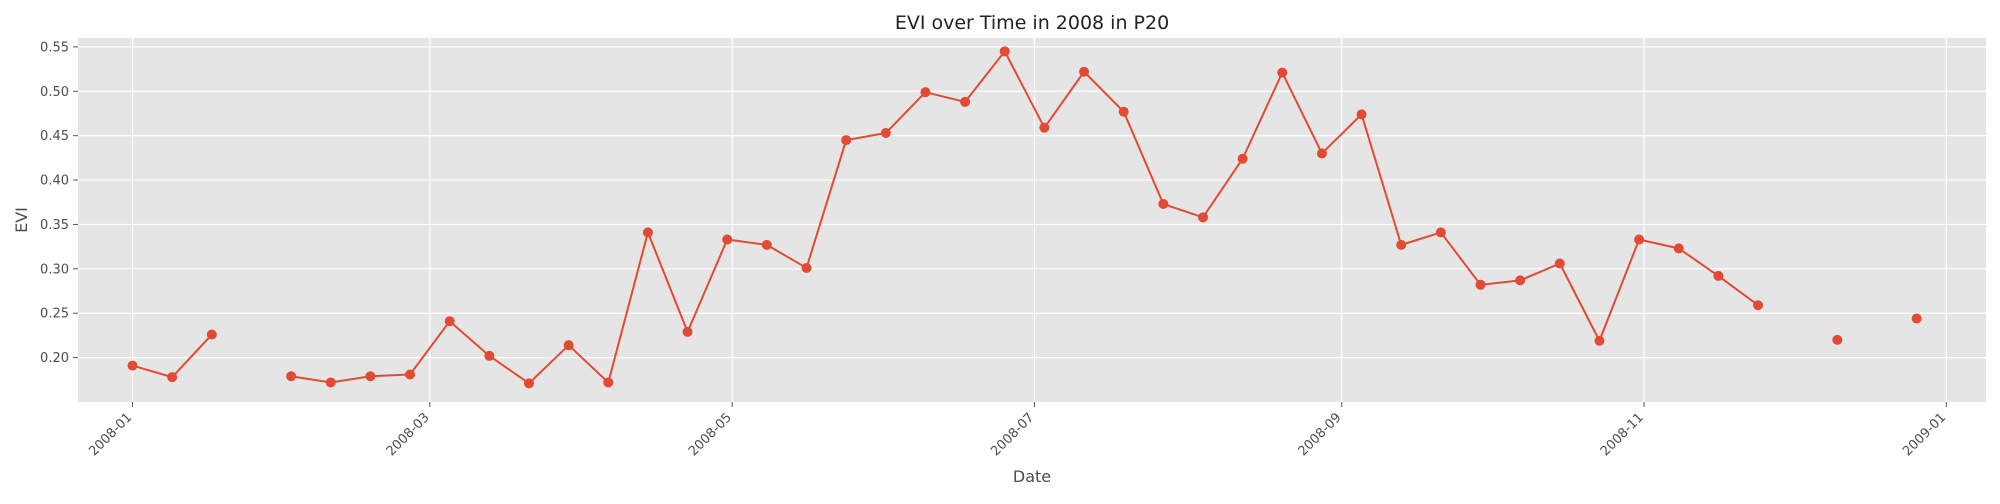 This screenshot has width=2000, height=504. I want to click on y-axis-label: EVI, so click(21, 220).